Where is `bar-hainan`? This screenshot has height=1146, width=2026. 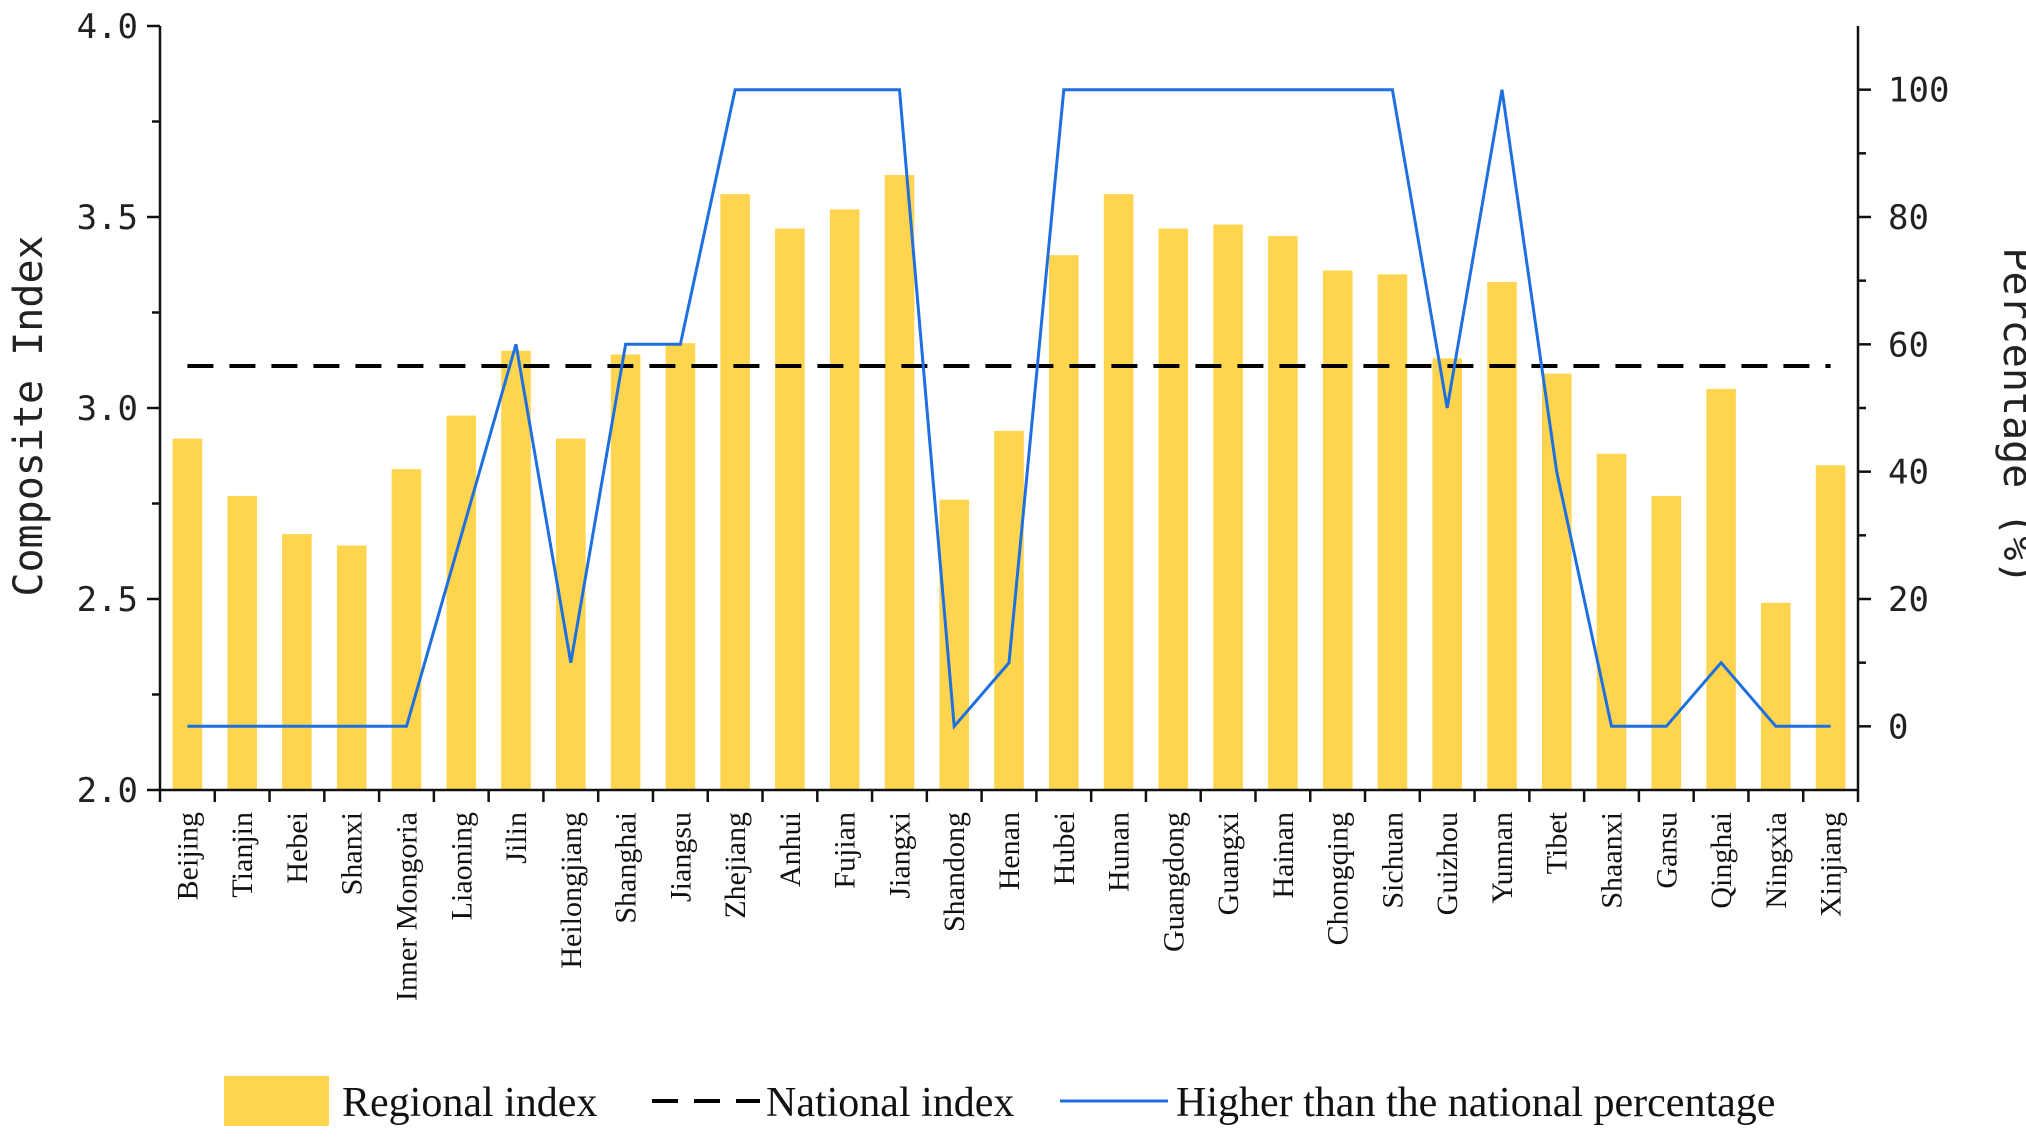
bar-hainan is located at coordinates (1283, 513).